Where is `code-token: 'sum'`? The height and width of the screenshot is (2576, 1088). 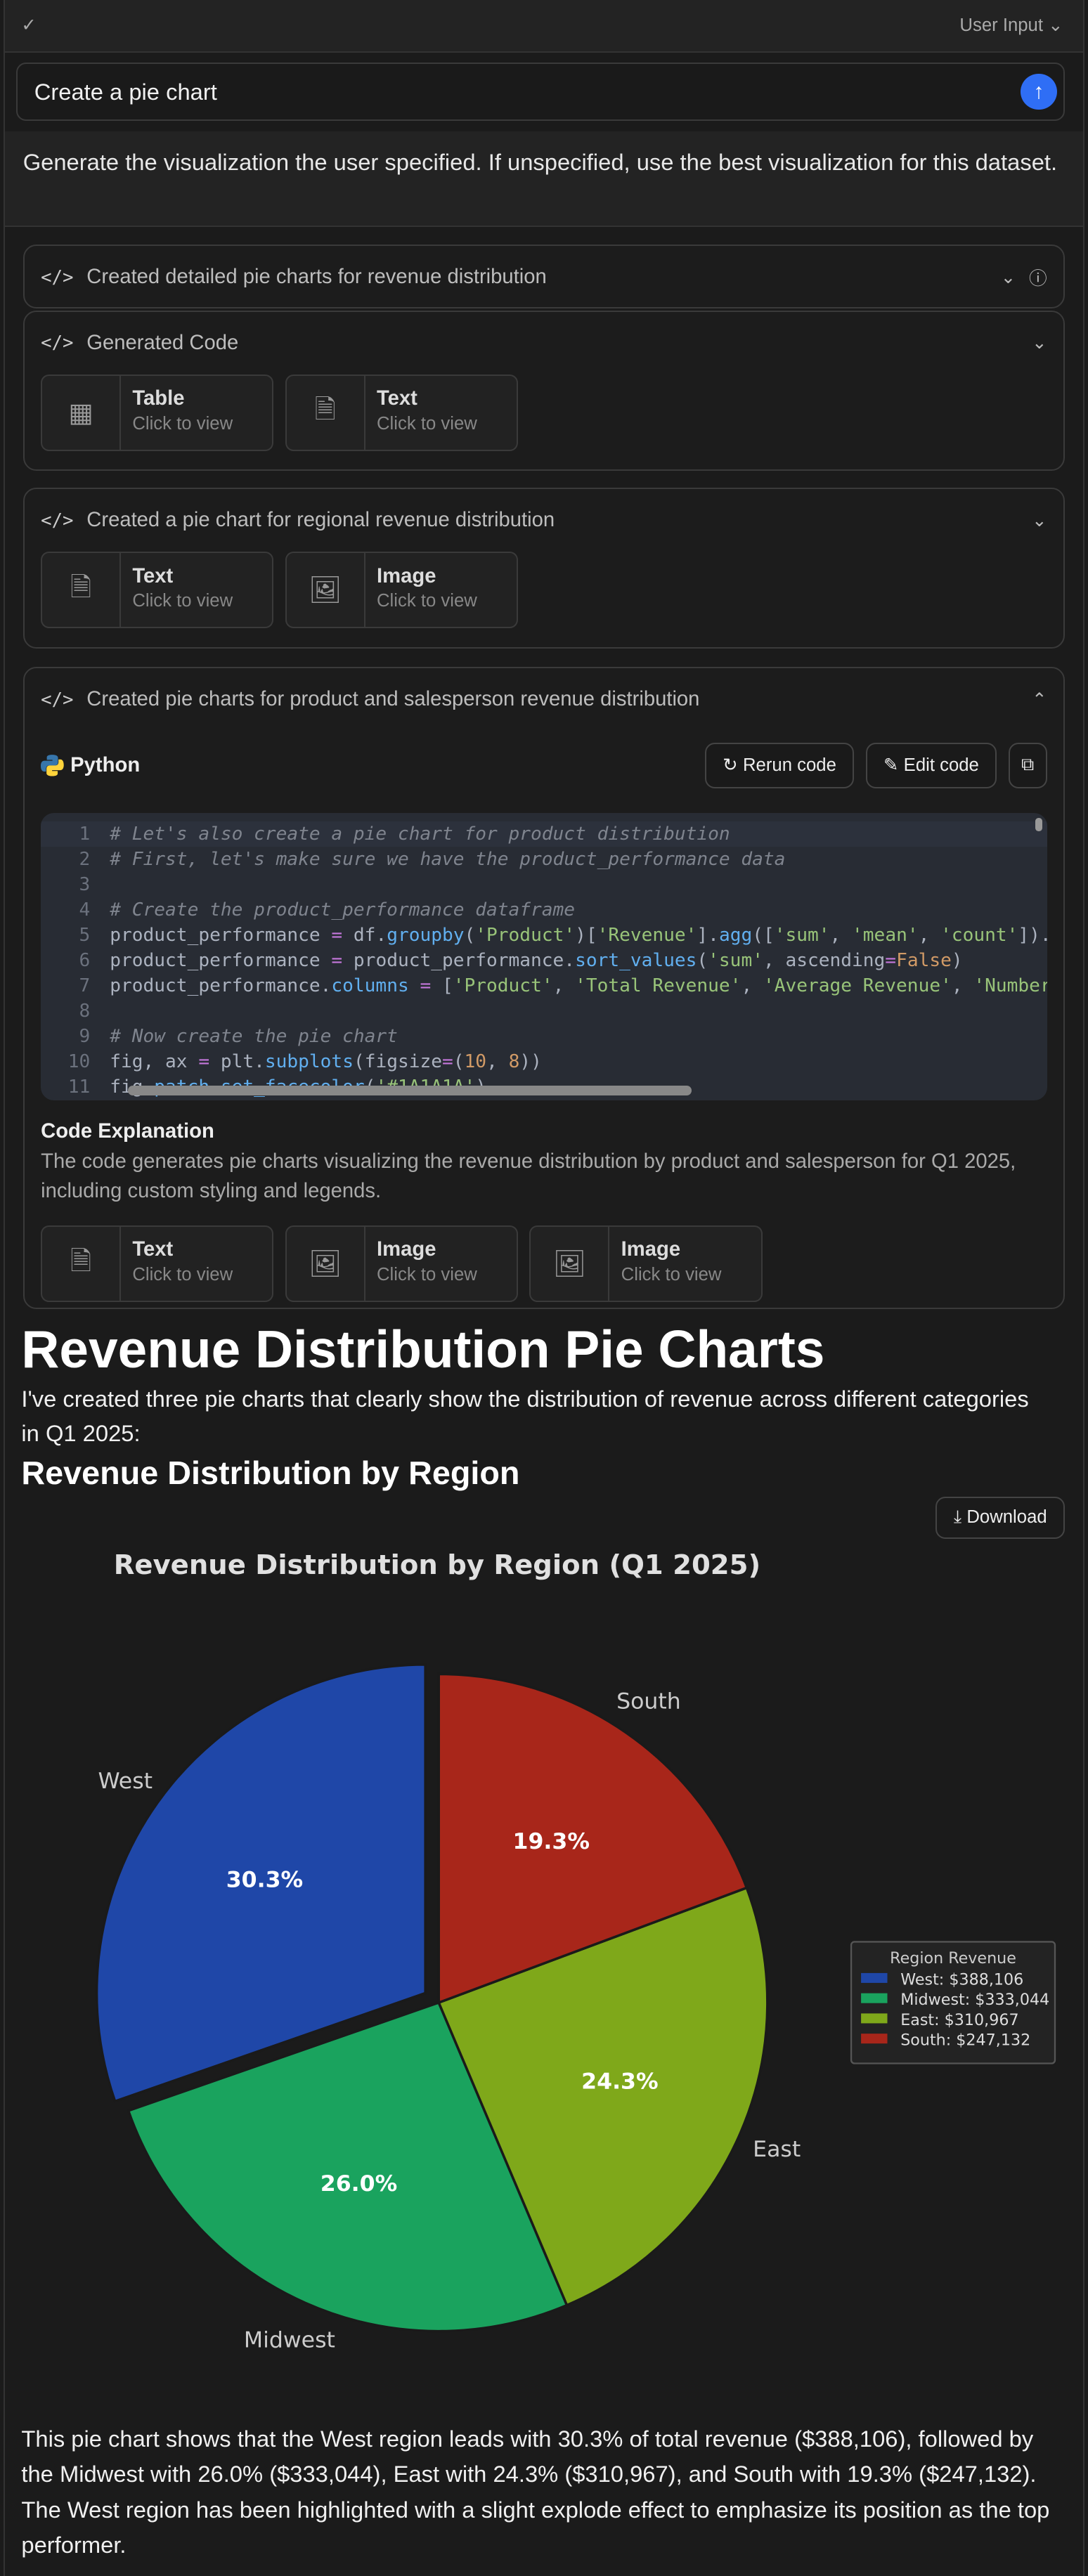
code-token: 'sum' is located at coordinates (735, 960).